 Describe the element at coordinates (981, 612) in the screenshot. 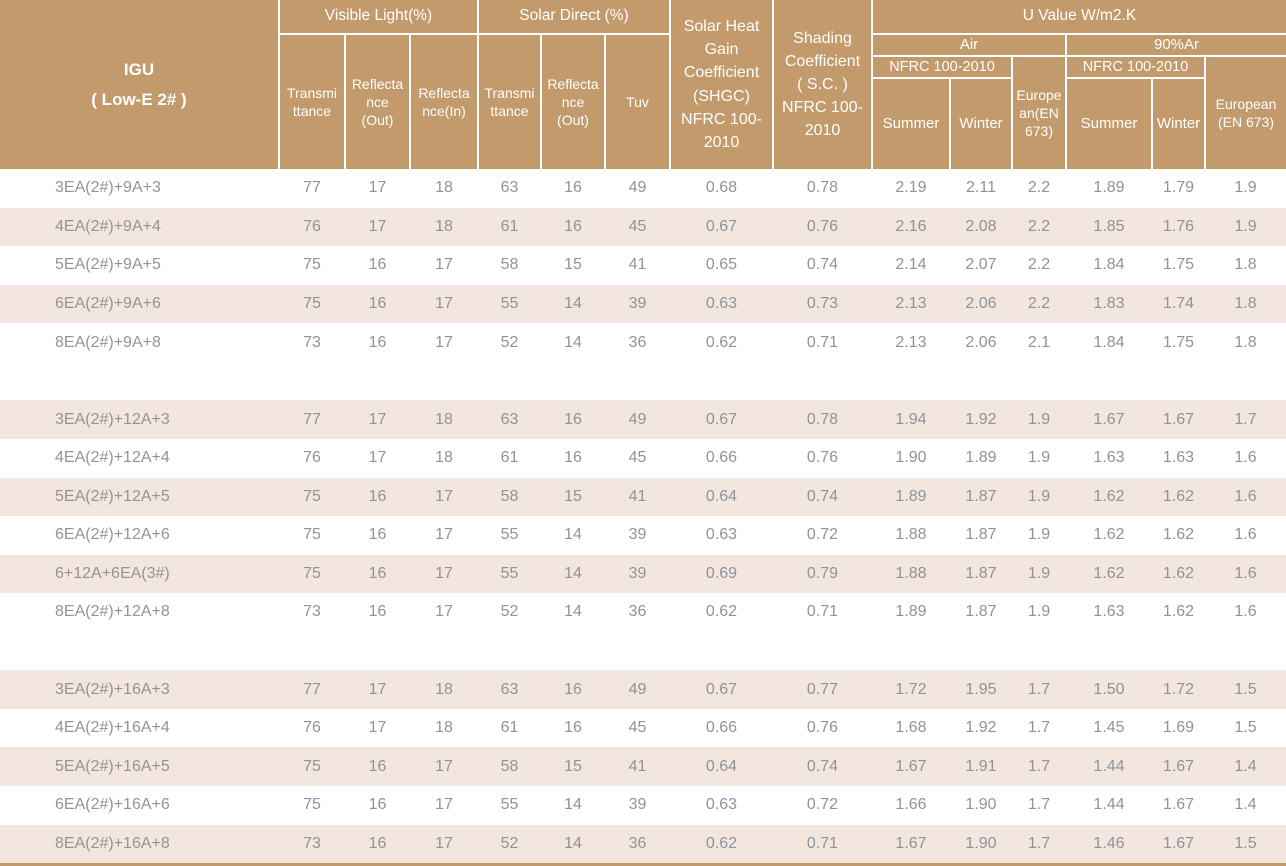

I see `value-cell: 1.87` at that location.